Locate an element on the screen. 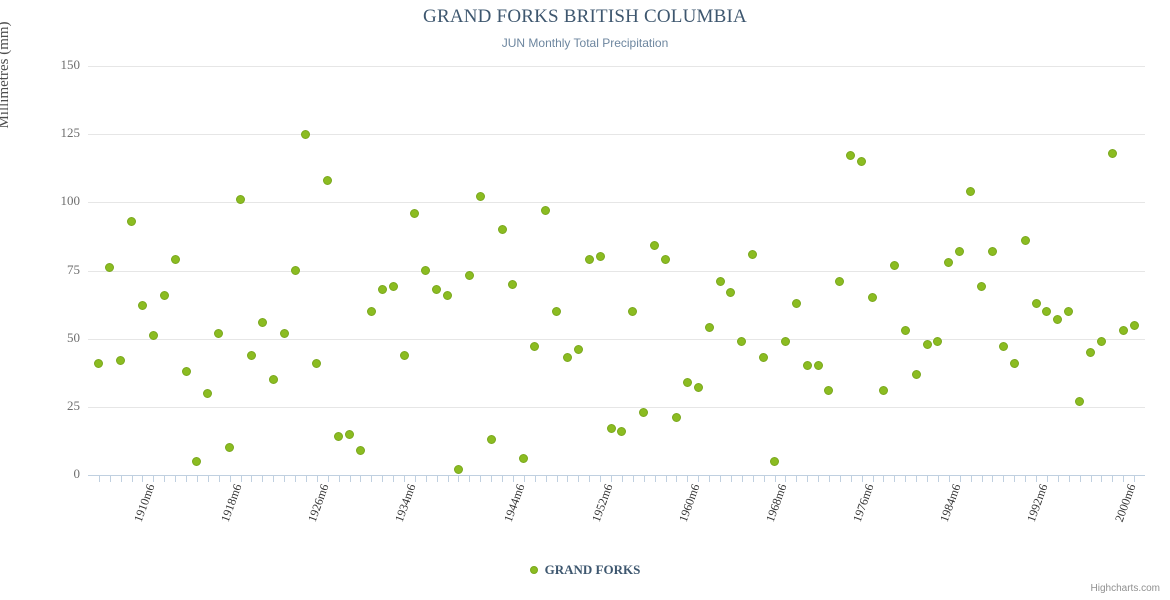  x-axis-tick is located at coordinates (906, 479).